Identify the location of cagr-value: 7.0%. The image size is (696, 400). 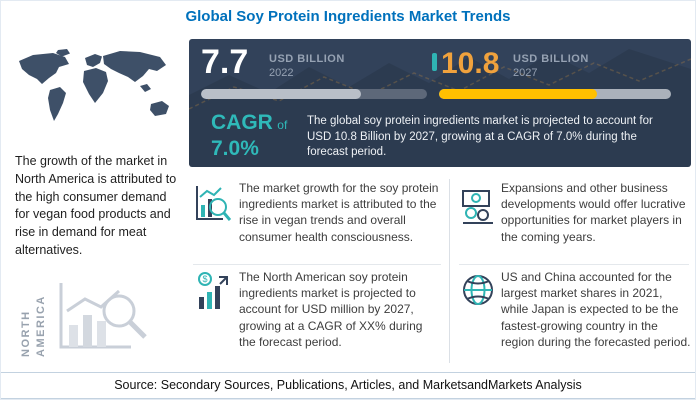
(235, 148).